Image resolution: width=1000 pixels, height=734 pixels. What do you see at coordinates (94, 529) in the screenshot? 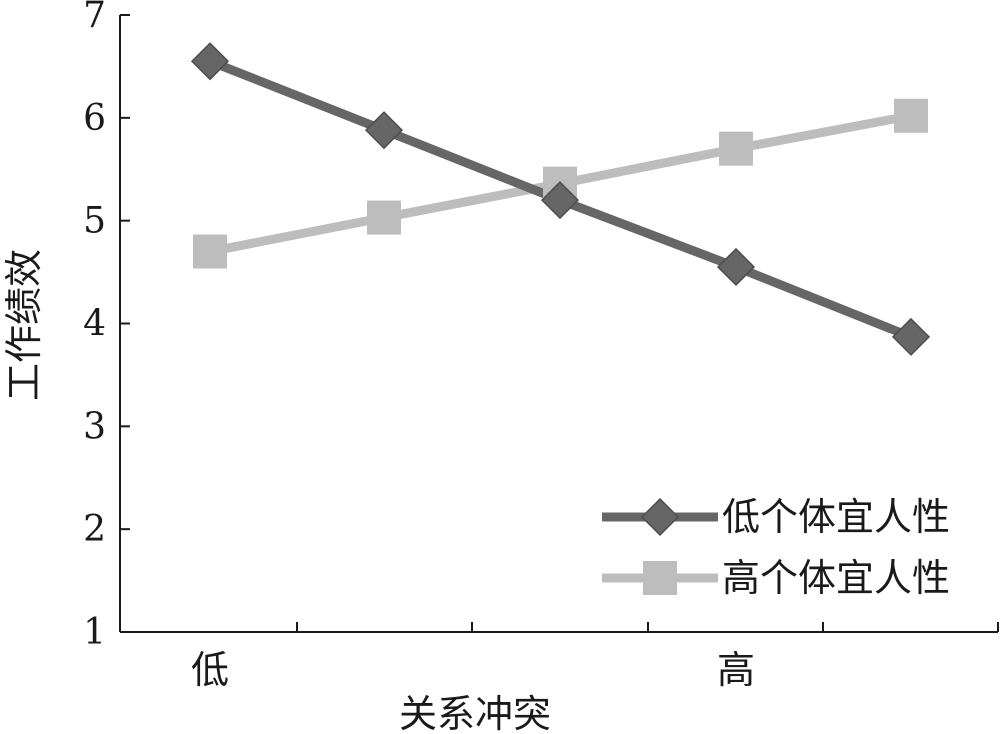
I see `y-tick-label: 2` at bounding box center [94, 529].